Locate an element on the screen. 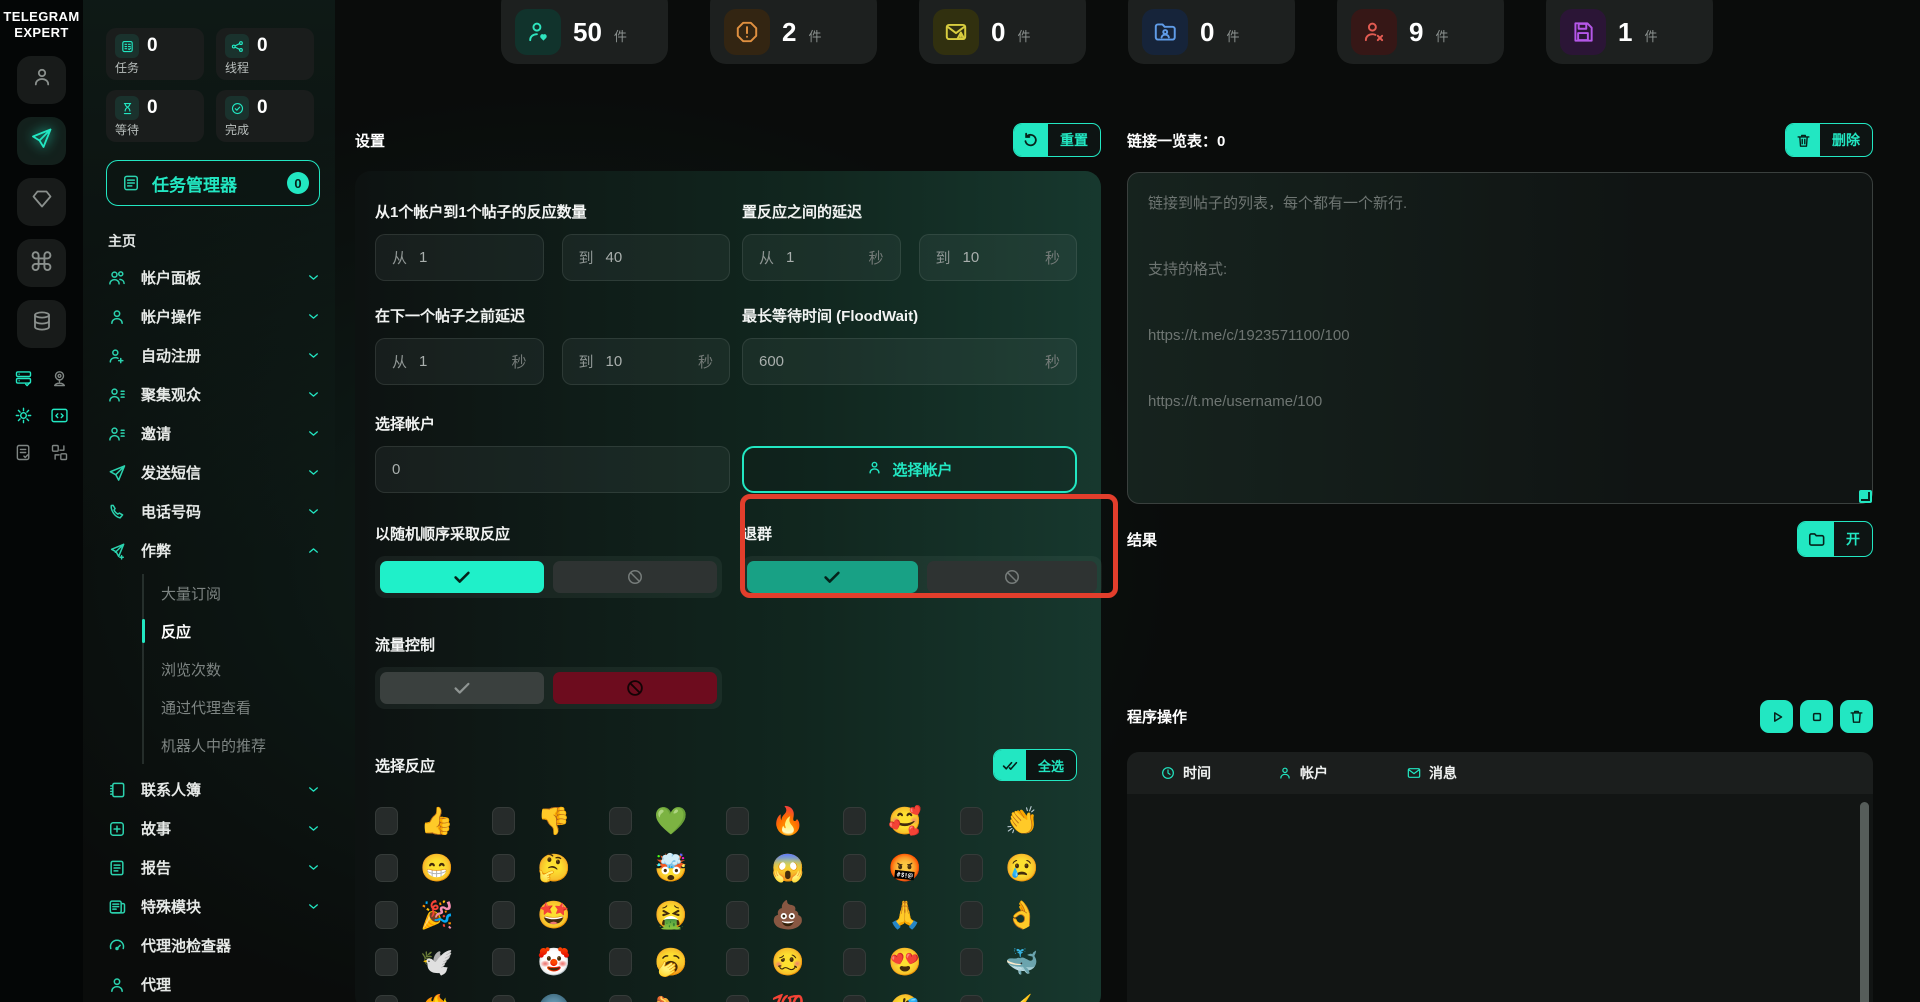  sidebar-item: 电话号码 is located at coordinates (213, 511).